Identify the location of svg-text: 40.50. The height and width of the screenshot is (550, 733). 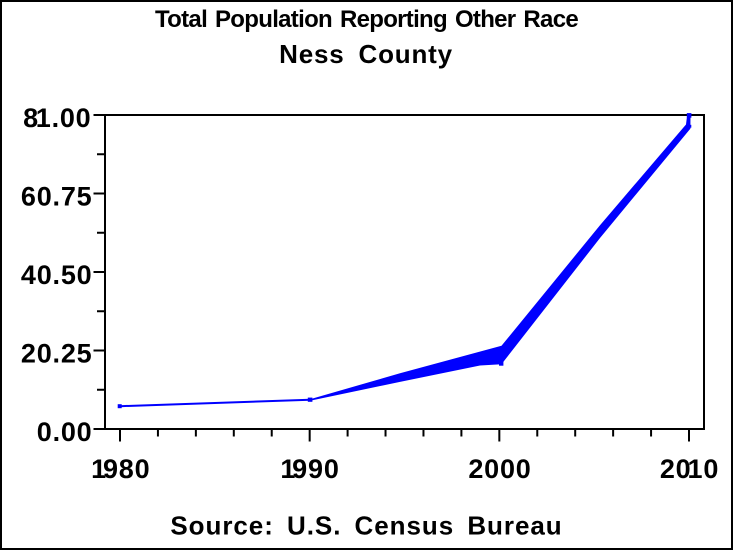
(57, 275).